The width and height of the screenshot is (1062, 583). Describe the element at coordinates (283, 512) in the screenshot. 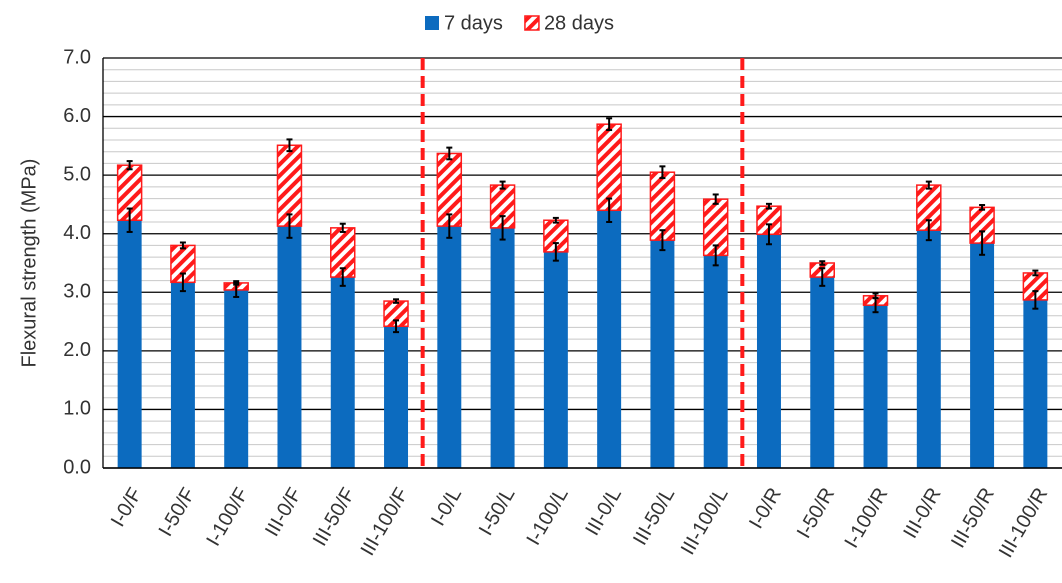

I see `x-tick-label: III-0/F` at that location.